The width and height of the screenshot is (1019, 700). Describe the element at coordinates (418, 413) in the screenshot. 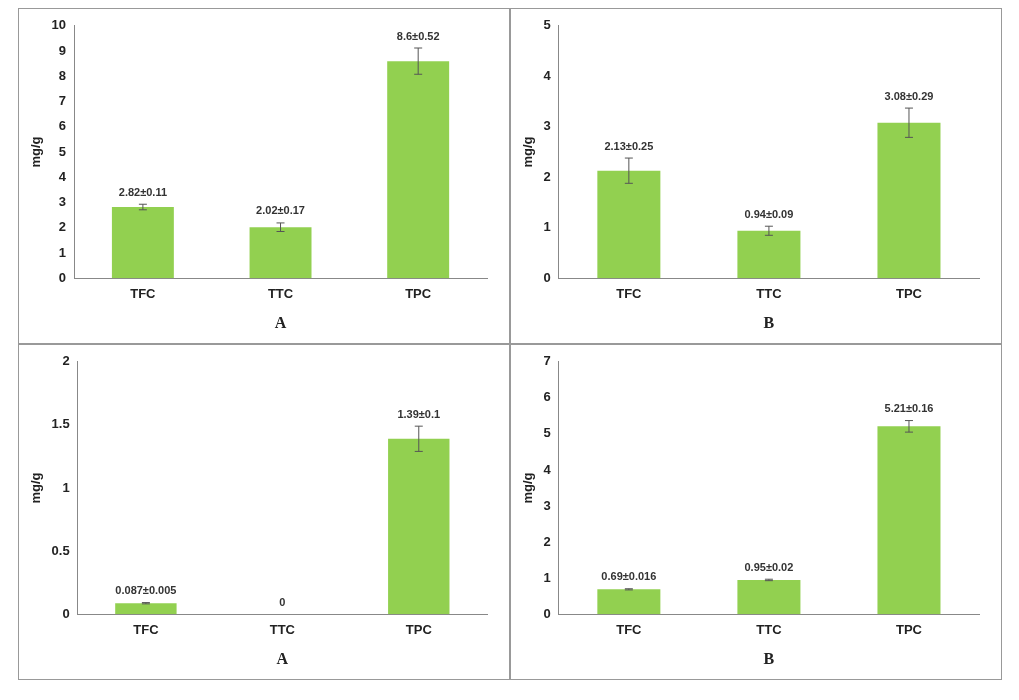

I see `data-label: 1.39±0.1` at that location.